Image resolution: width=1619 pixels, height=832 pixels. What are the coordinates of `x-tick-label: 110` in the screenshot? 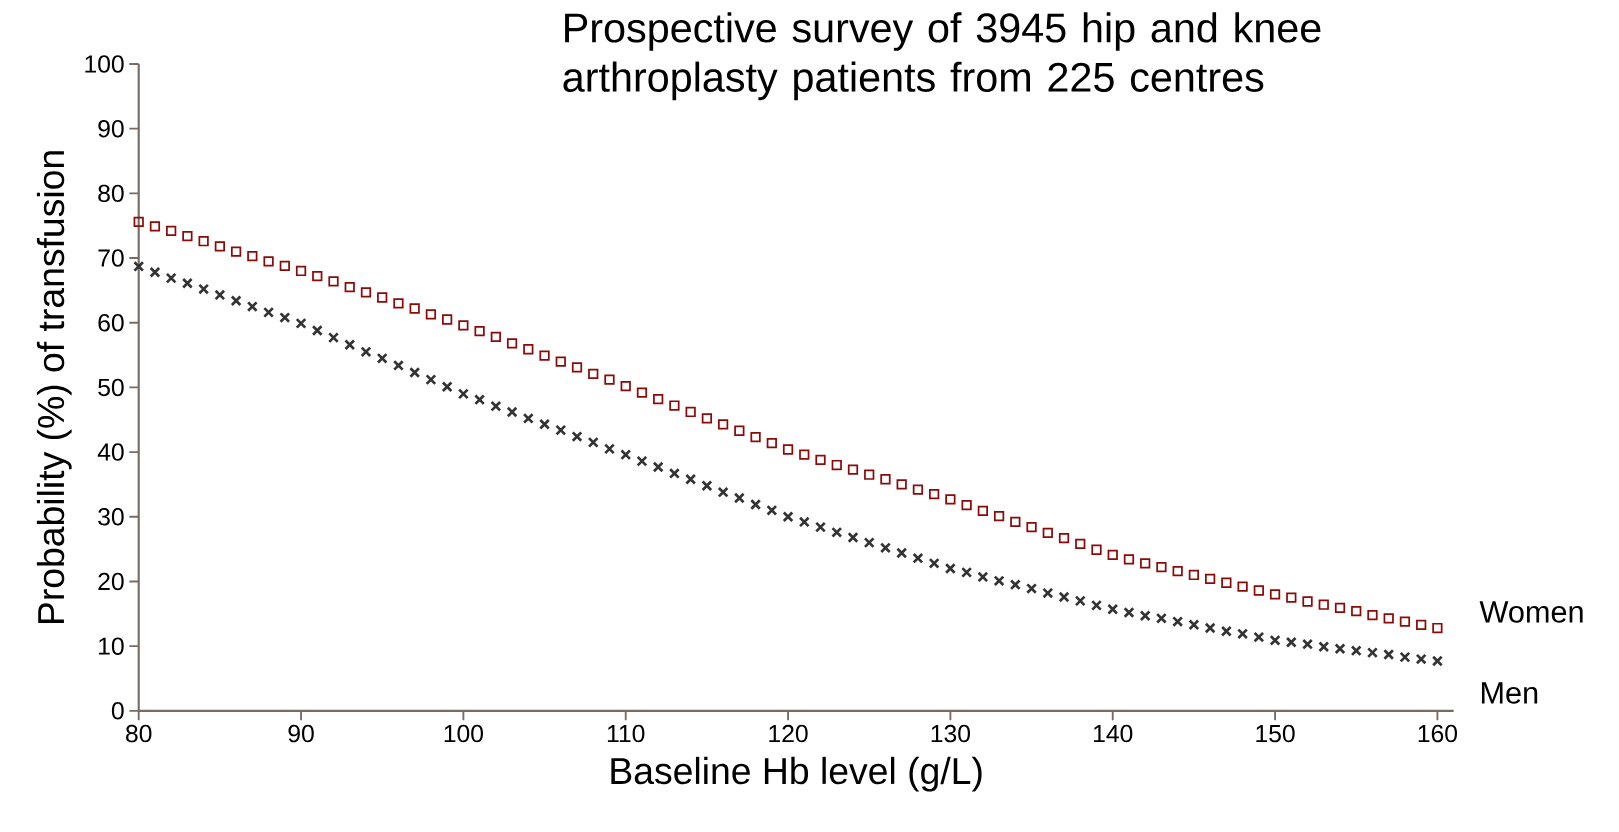 It's located at (626, 733).